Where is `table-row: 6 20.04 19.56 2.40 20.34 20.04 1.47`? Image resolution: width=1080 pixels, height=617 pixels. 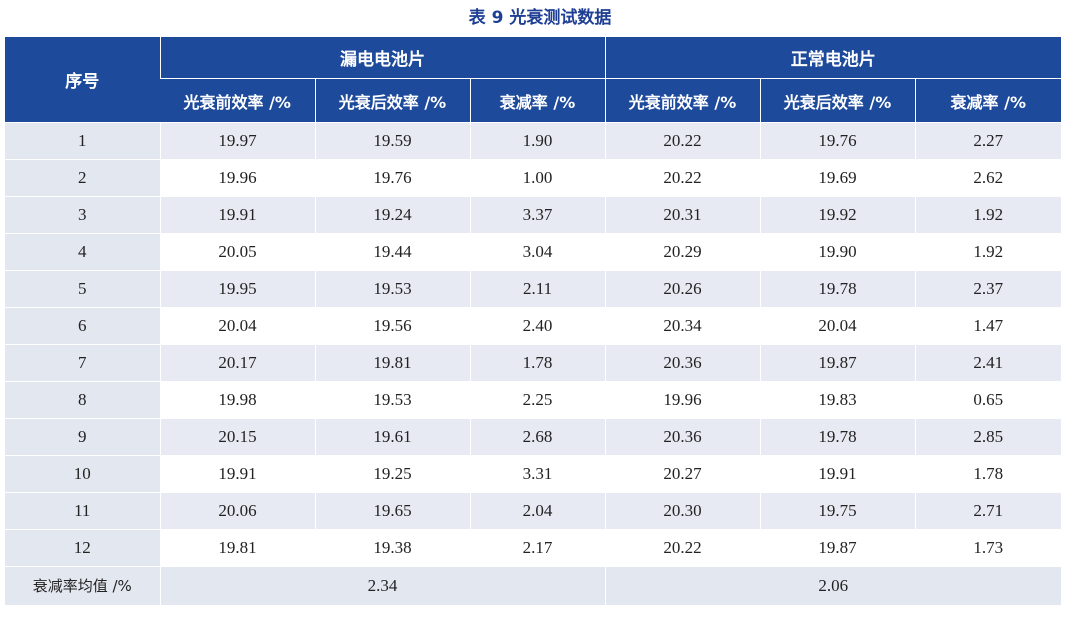
table-row: 6 20.04 19.56 2.40 20.34 20.04 1.47 is located at coordinates (533, 326).